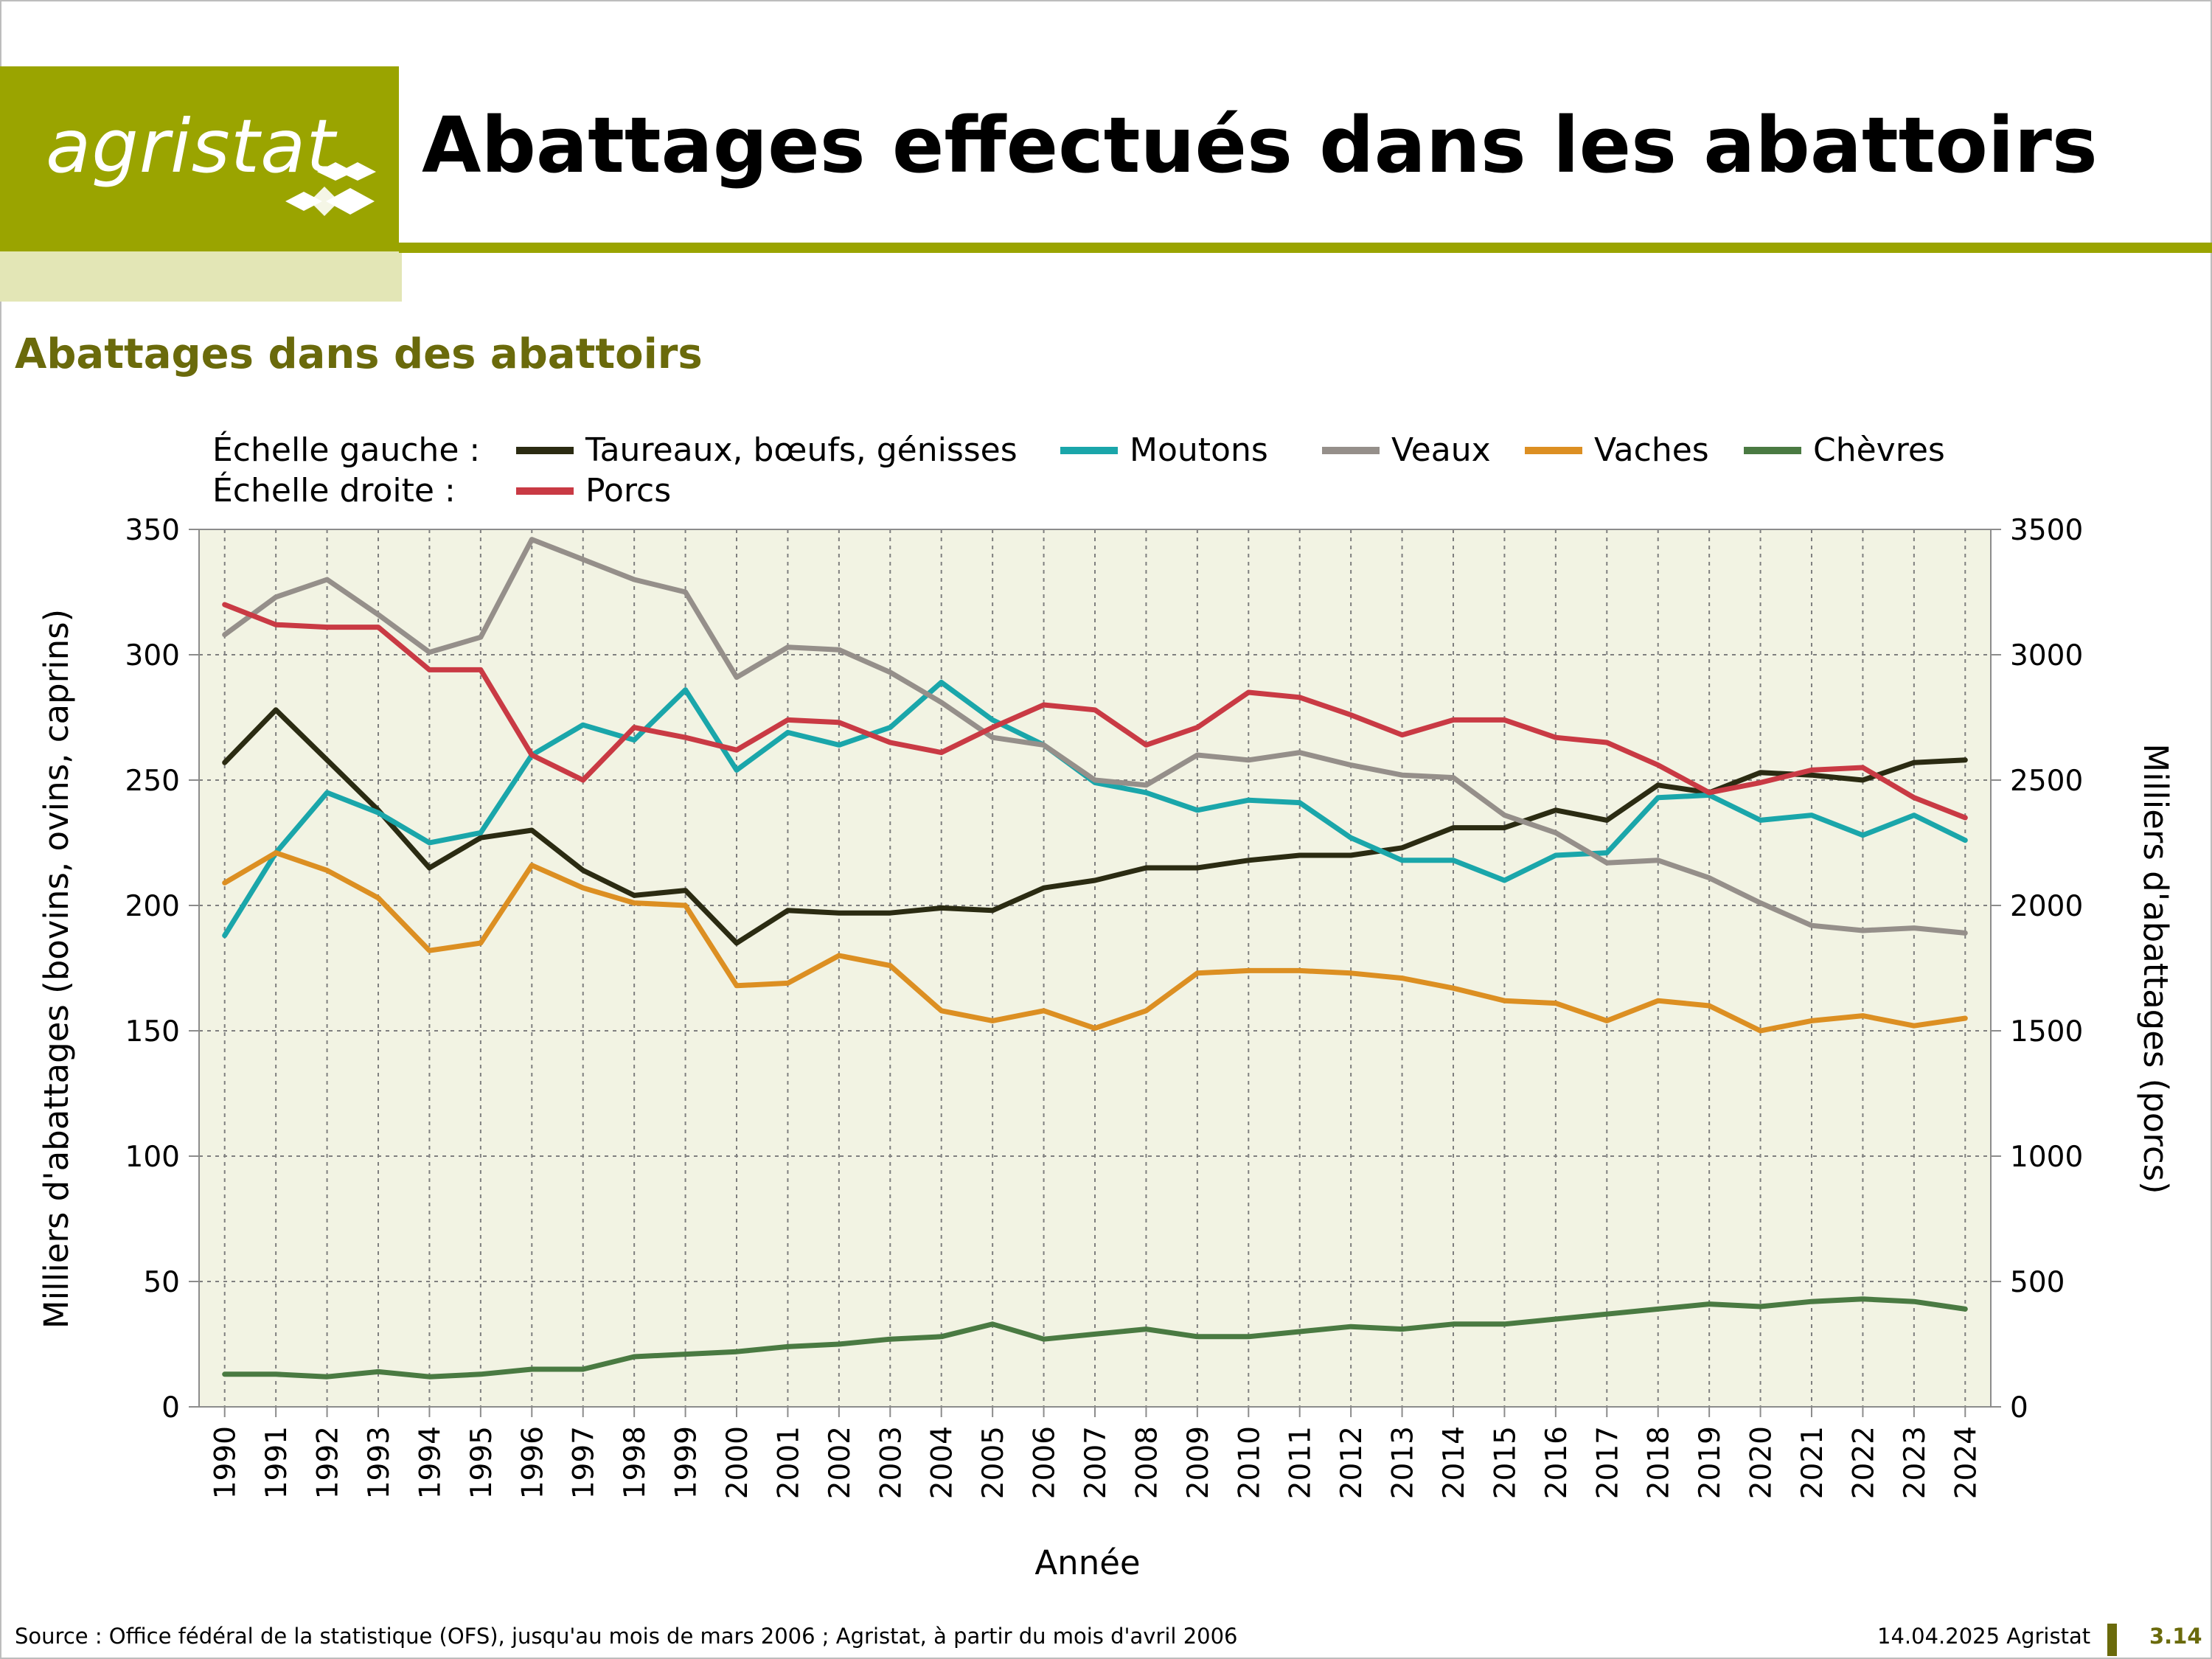 The width and height of the screenshot is (2212, 1659). I want to click on legend-right-scale-label: Échelle droite :, so click(334, 489).